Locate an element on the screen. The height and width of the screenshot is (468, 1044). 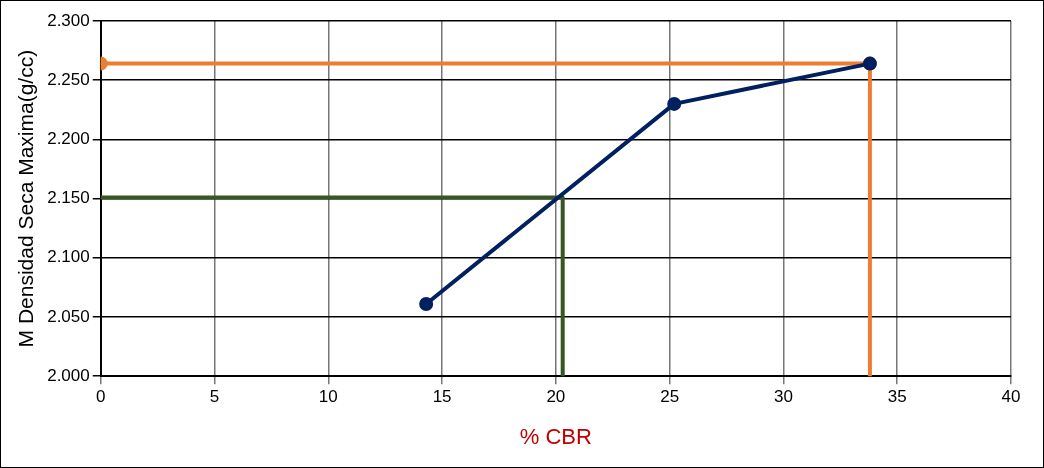
x-tick-label: 30 is located at coordinates (783, 397).